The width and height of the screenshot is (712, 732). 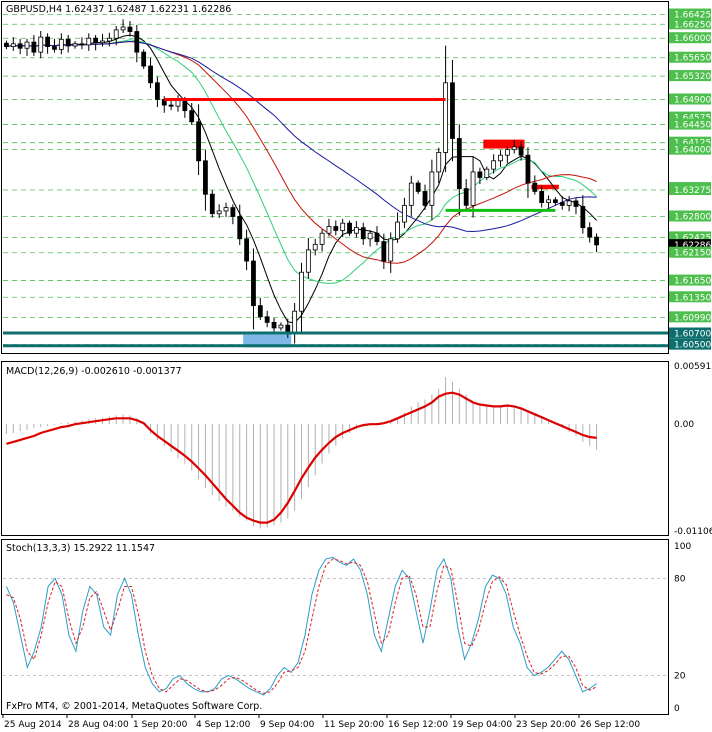 I want to click on macd-title: MACD(12,26,9) -0.002610 -0.001377, so click(x=94, y=371).